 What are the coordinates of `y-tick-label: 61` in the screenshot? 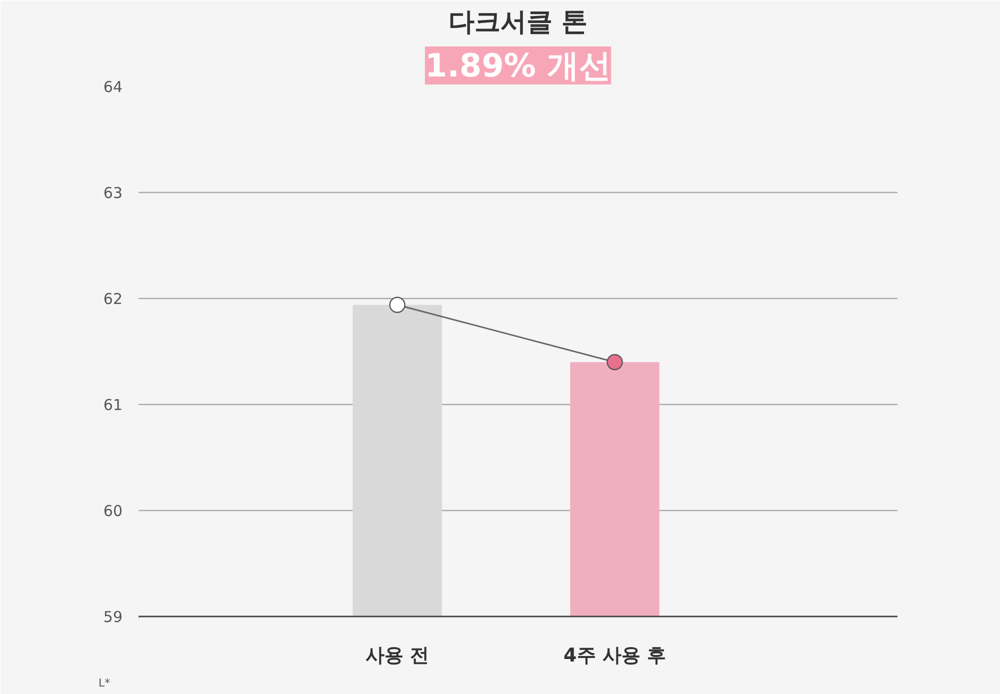 It's located at (113, 405).